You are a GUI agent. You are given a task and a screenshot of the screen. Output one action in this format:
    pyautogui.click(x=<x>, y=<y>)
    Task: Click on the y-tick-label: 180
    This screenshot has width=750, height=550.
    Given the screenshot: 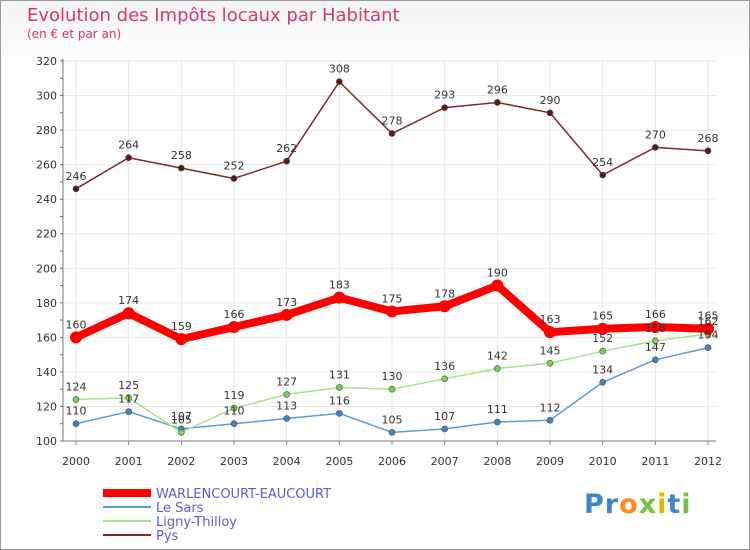 What is the action you would take?
    pyautogui.click(x=46, y=303)
    